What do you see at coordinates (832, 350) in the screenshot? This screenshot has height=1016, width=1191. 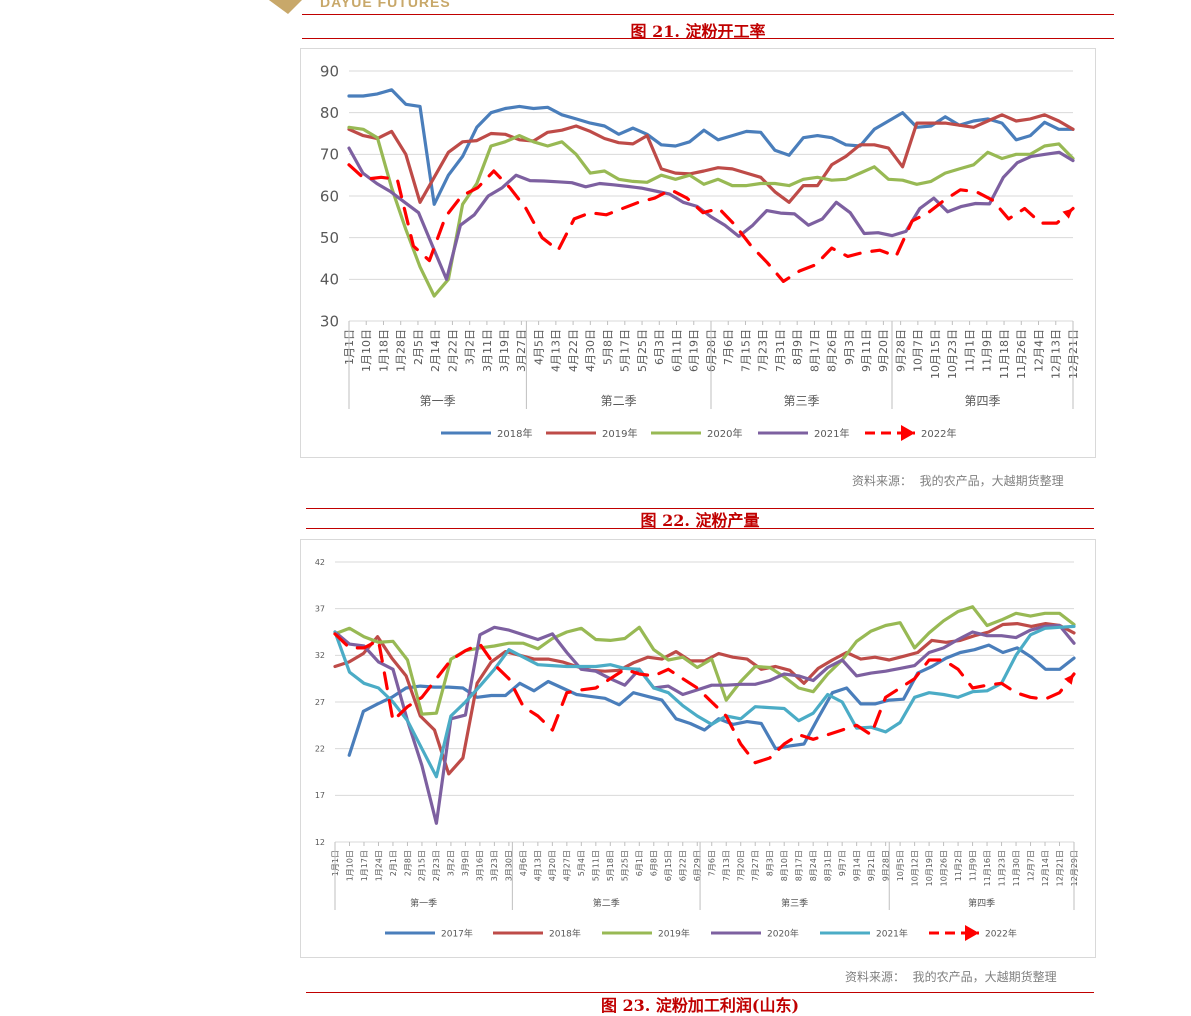 I see `x-tick-label: 8月26日` at bounding box center [832, 350].